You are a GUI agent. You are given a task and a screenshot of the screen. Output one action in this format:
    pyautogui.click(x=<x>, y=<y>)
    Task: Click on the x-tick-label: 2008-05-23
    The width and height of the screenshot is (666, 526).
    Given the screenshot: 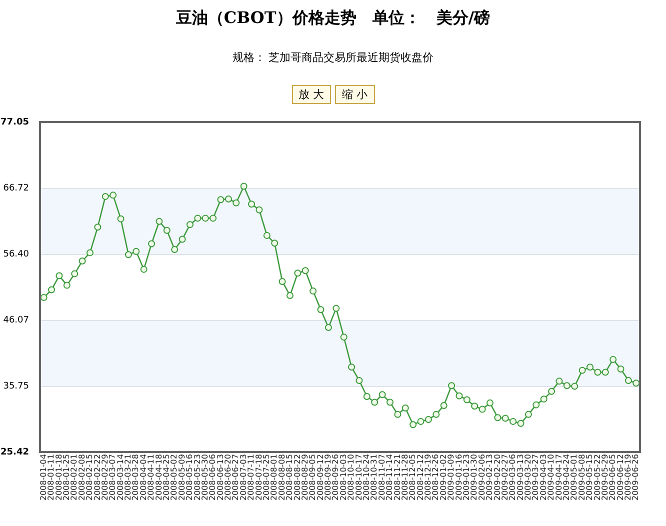 What is the action you would take?
    pyautogui.click(x=197, y=477)
    